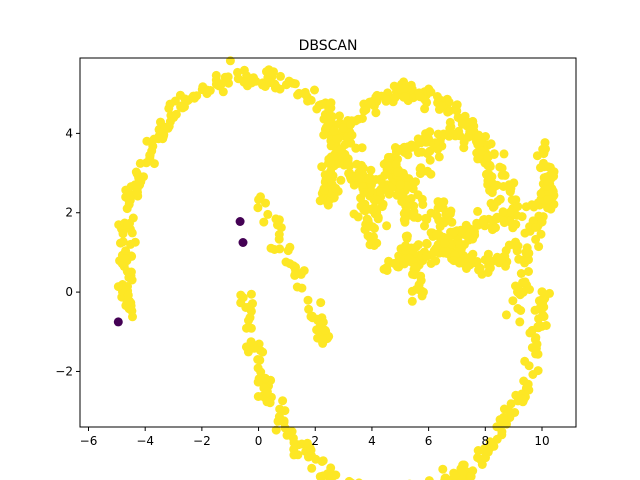 This screenshot has height=480, width=640. Describe the element at coordinates (202, 441) in the screenshot. I see `x-tick-label: −2` at that location.